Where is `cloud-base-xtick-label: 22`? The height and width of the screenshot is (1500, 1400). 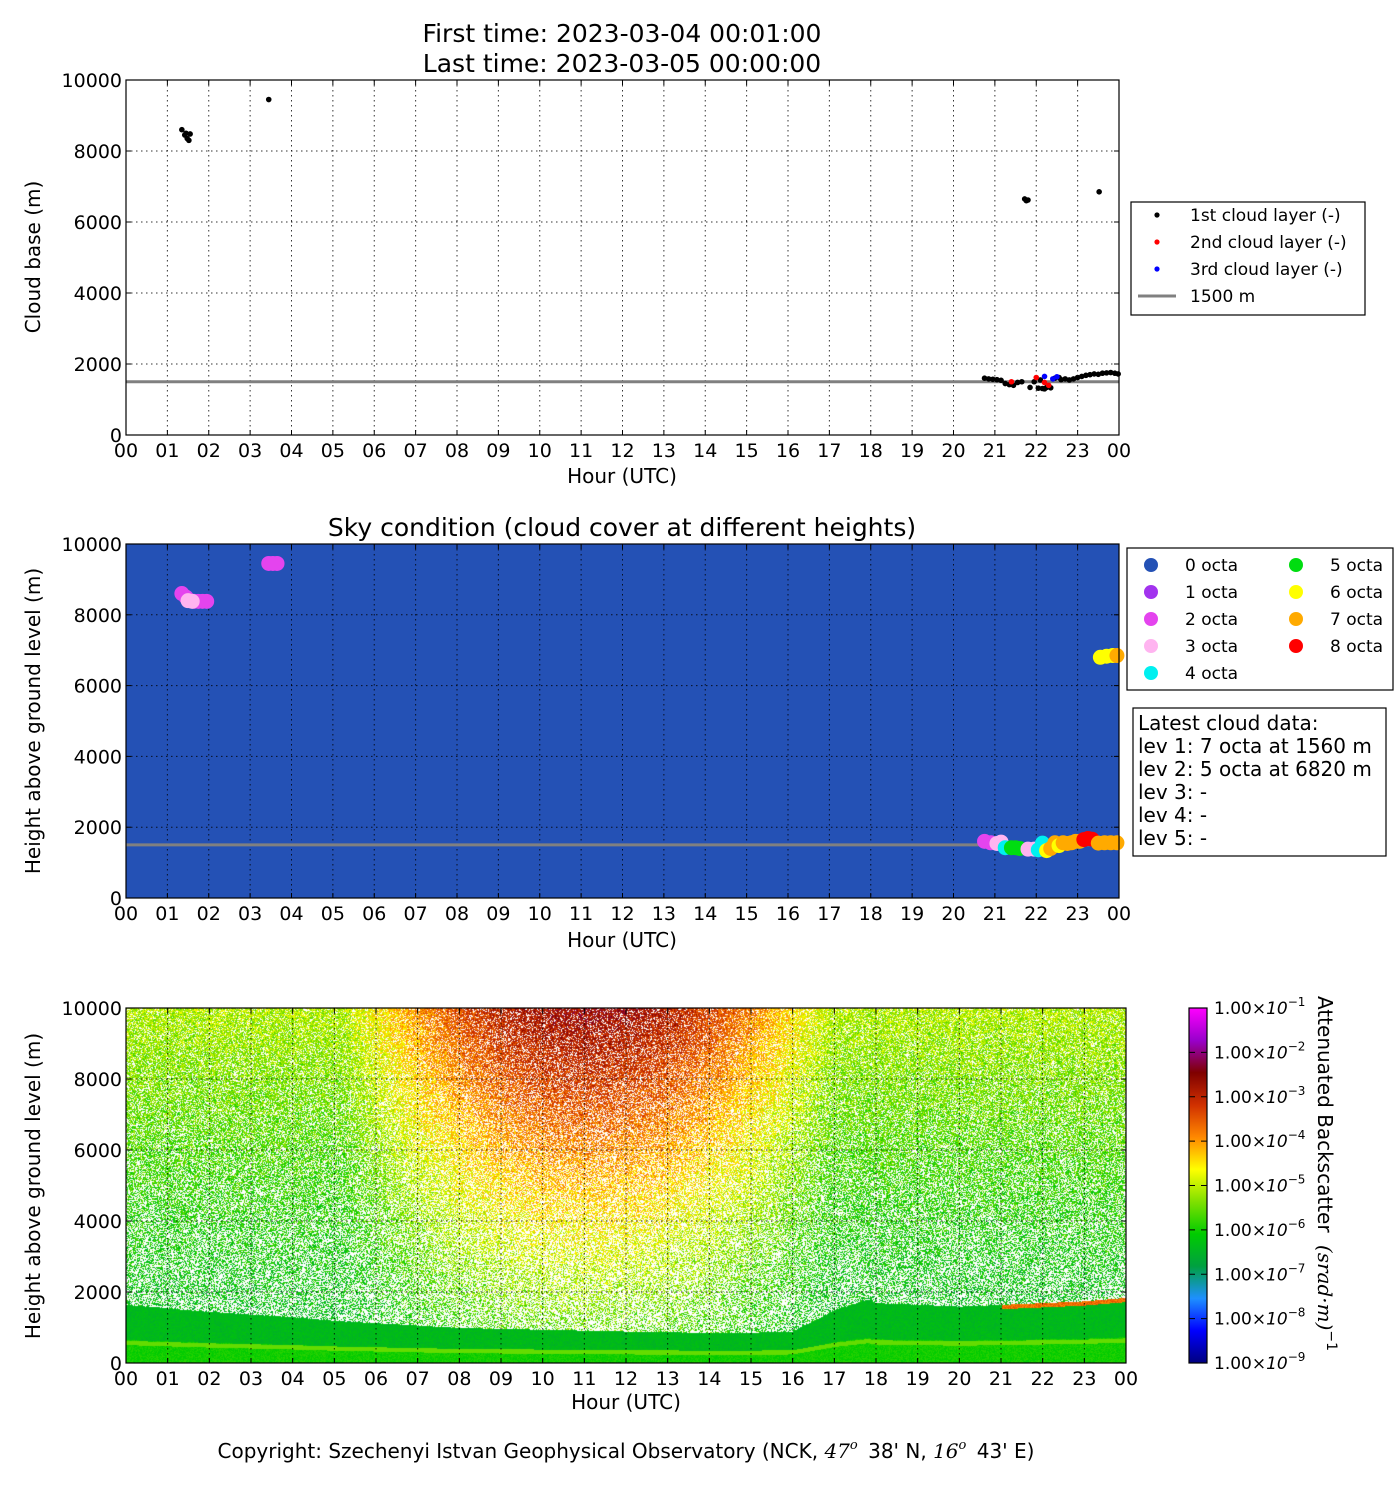
cloud-base-xtick-label: 22 is located at coordinates (1036, 451).